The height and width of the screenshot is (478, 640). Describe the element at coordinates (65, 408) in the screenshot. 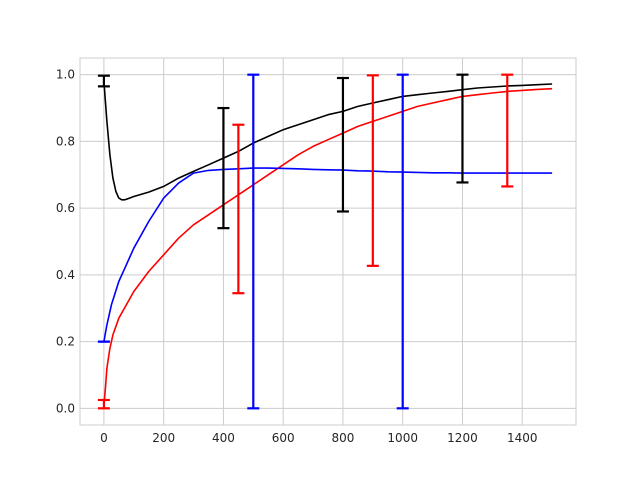

I see `y-tick-label: 0.0` at that location.